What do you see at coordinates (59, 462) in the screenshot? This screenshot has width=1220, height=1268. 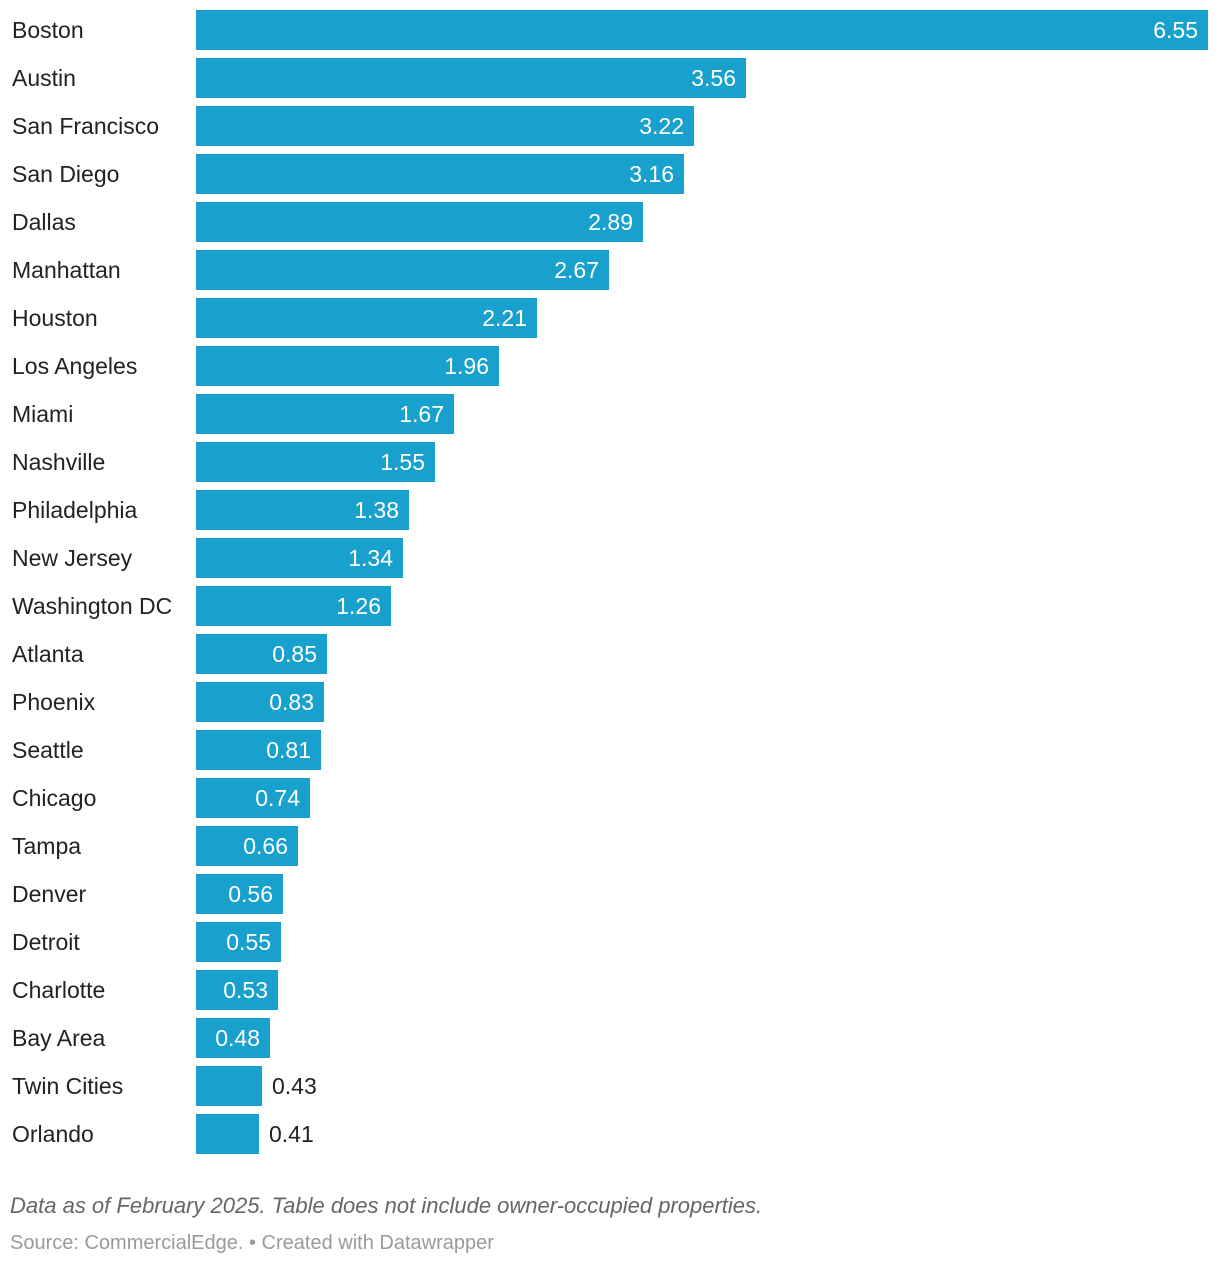 I see `category-label: Nashville` at bounding box center [59, 462].